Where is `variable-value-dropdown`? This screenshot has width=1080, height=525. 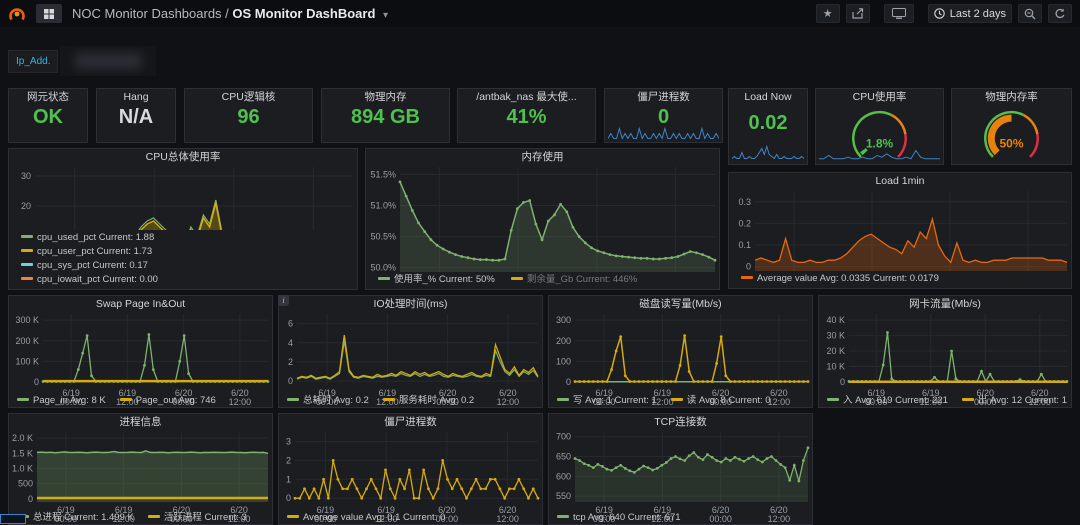
variable-value-dropdown is located at coordinates (108, 61).